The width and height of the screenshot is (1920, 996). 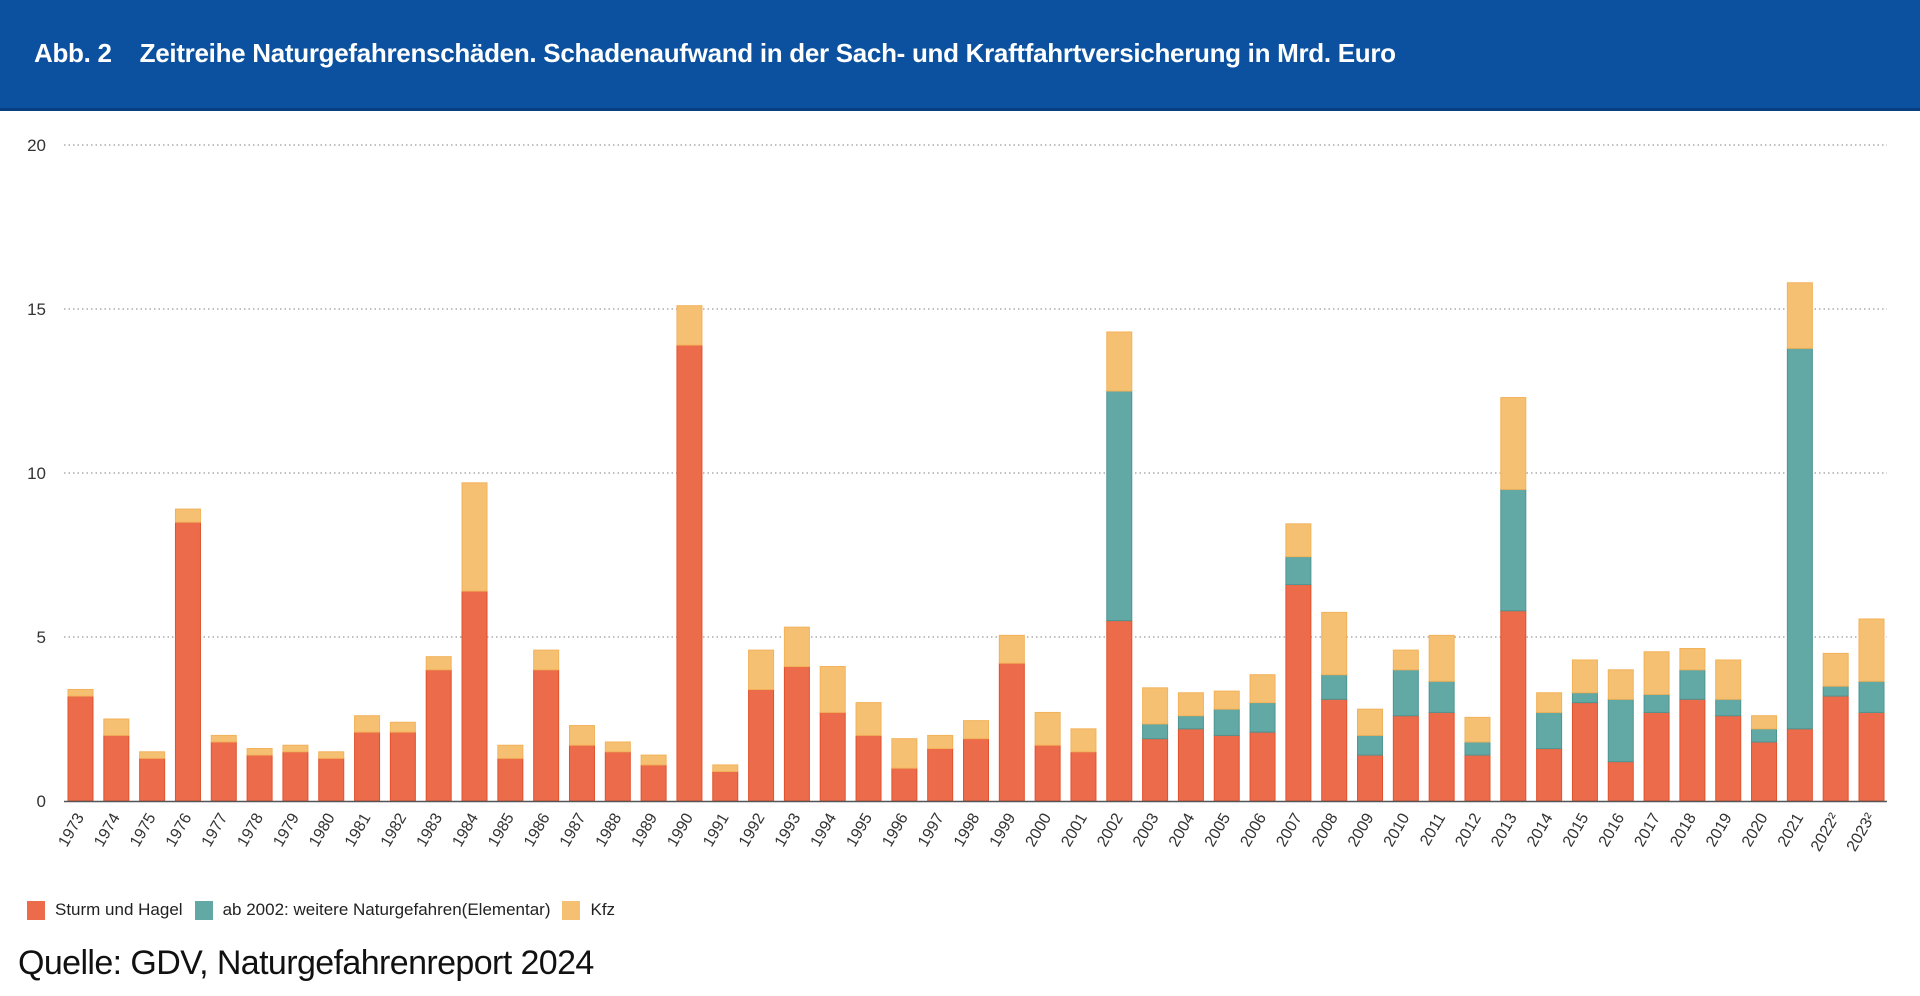 I want to click on x-tick-label: 1975, so click(x=143, y=829).